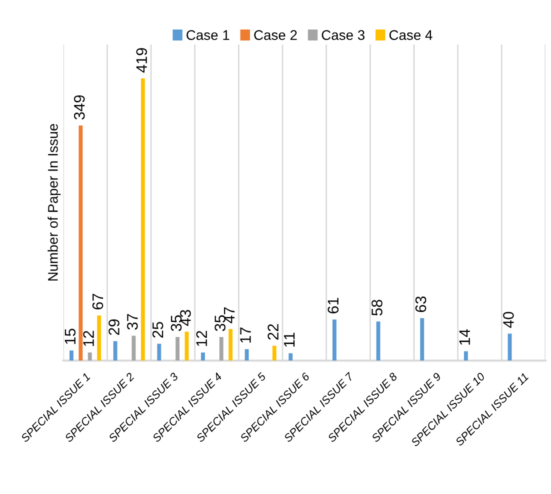  What do you see at coordinates (158, 330) in the screenshot?
I see `data-label: 25` at bounding box center [158, 330].